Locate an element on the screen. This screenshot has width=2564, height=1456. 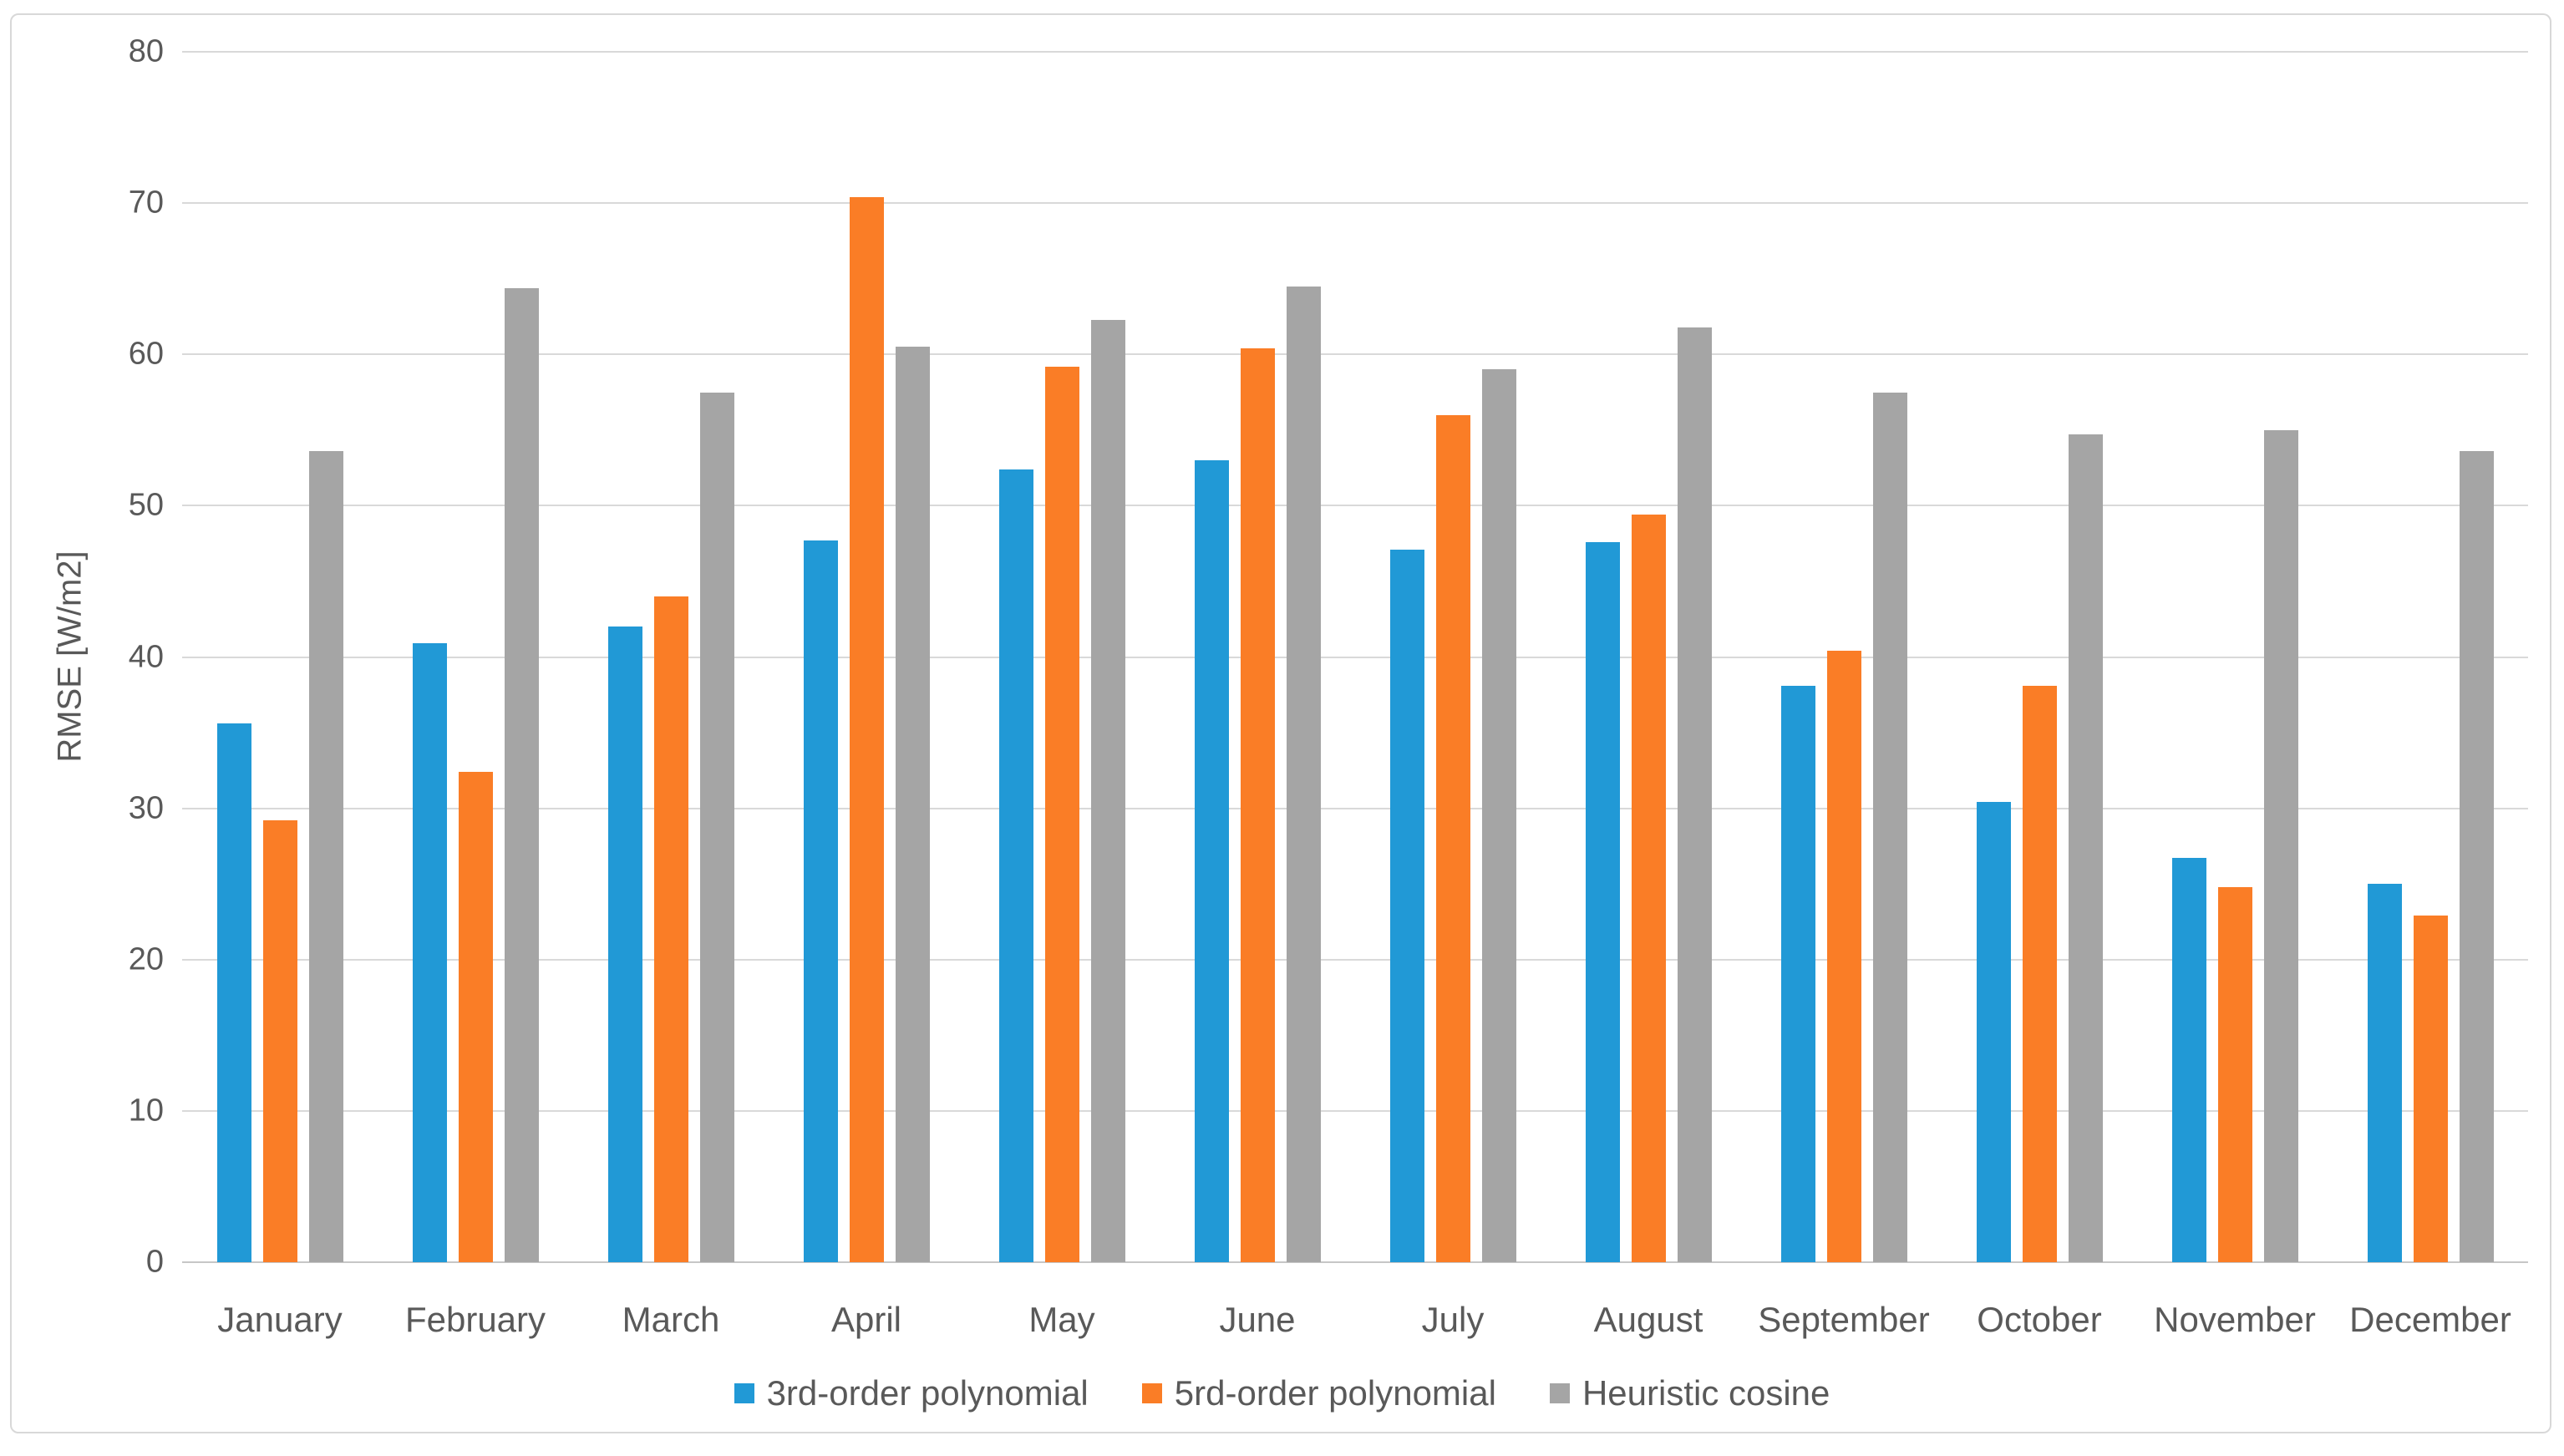
legend-label: 3rd-order polynomial is located at coordinates (928, 1393).